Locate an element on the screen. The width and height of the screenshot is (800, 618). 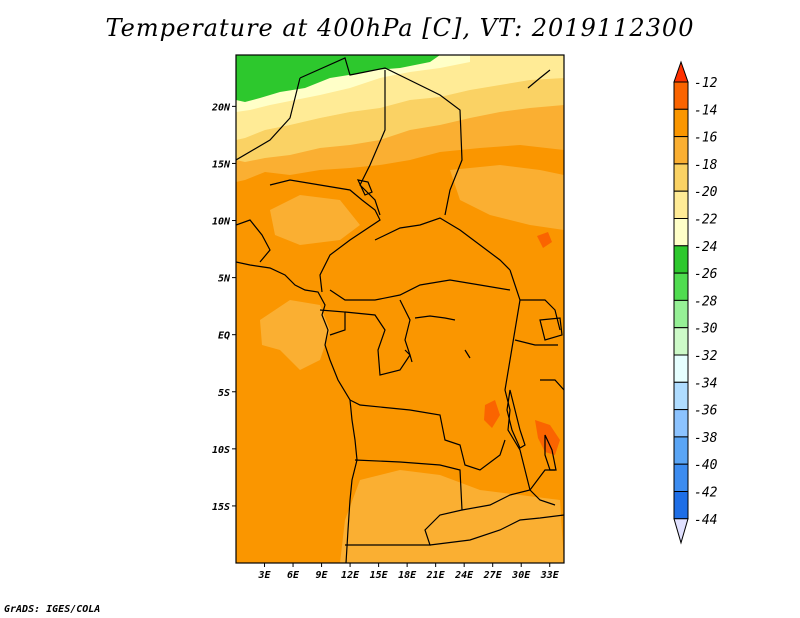
colorbar-label: -44 is located at coordinates (705, 520).